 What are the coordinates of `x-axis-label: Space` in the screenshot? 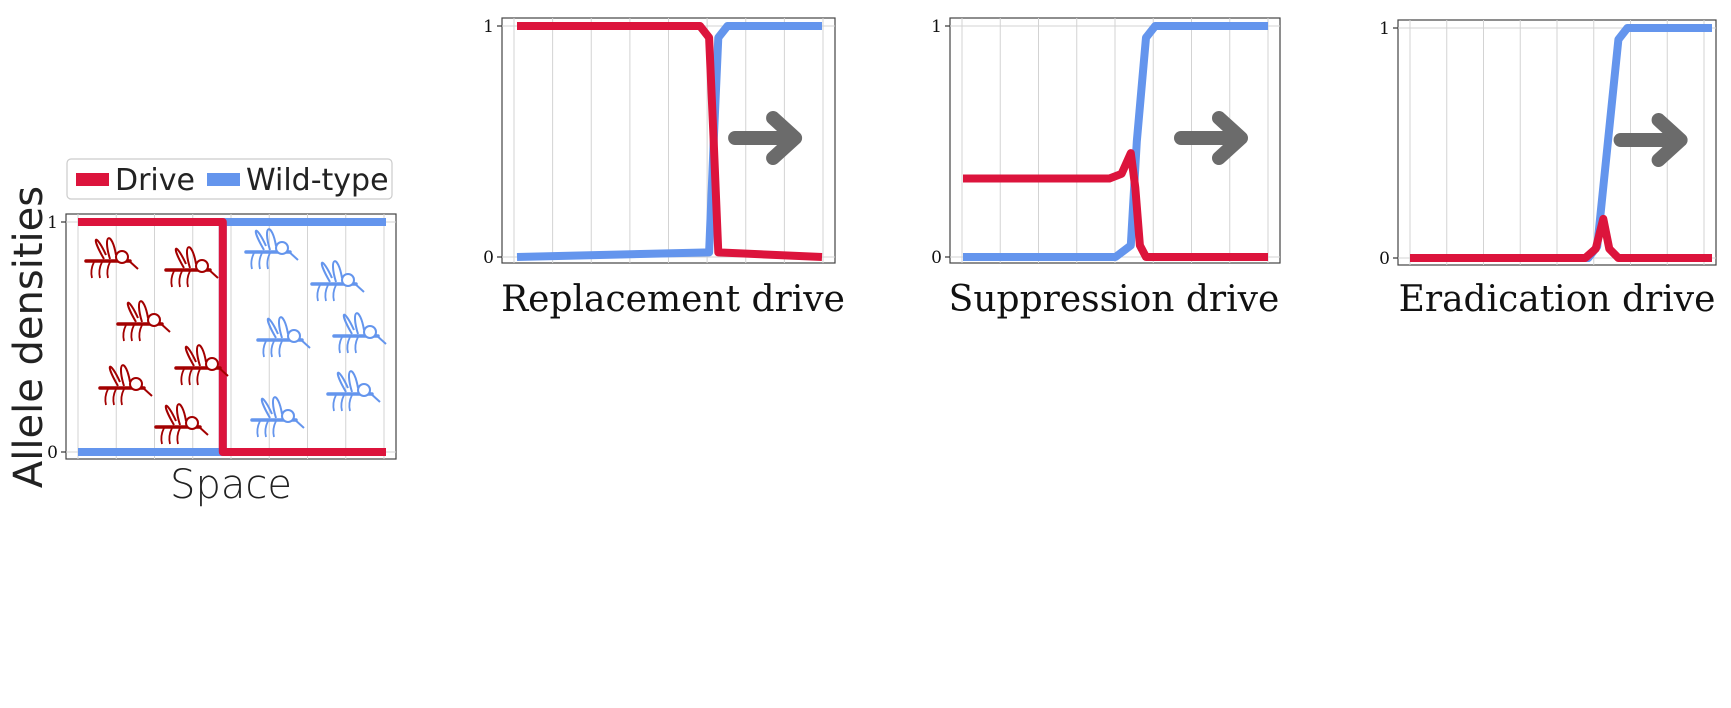 It's located at (231, 485).